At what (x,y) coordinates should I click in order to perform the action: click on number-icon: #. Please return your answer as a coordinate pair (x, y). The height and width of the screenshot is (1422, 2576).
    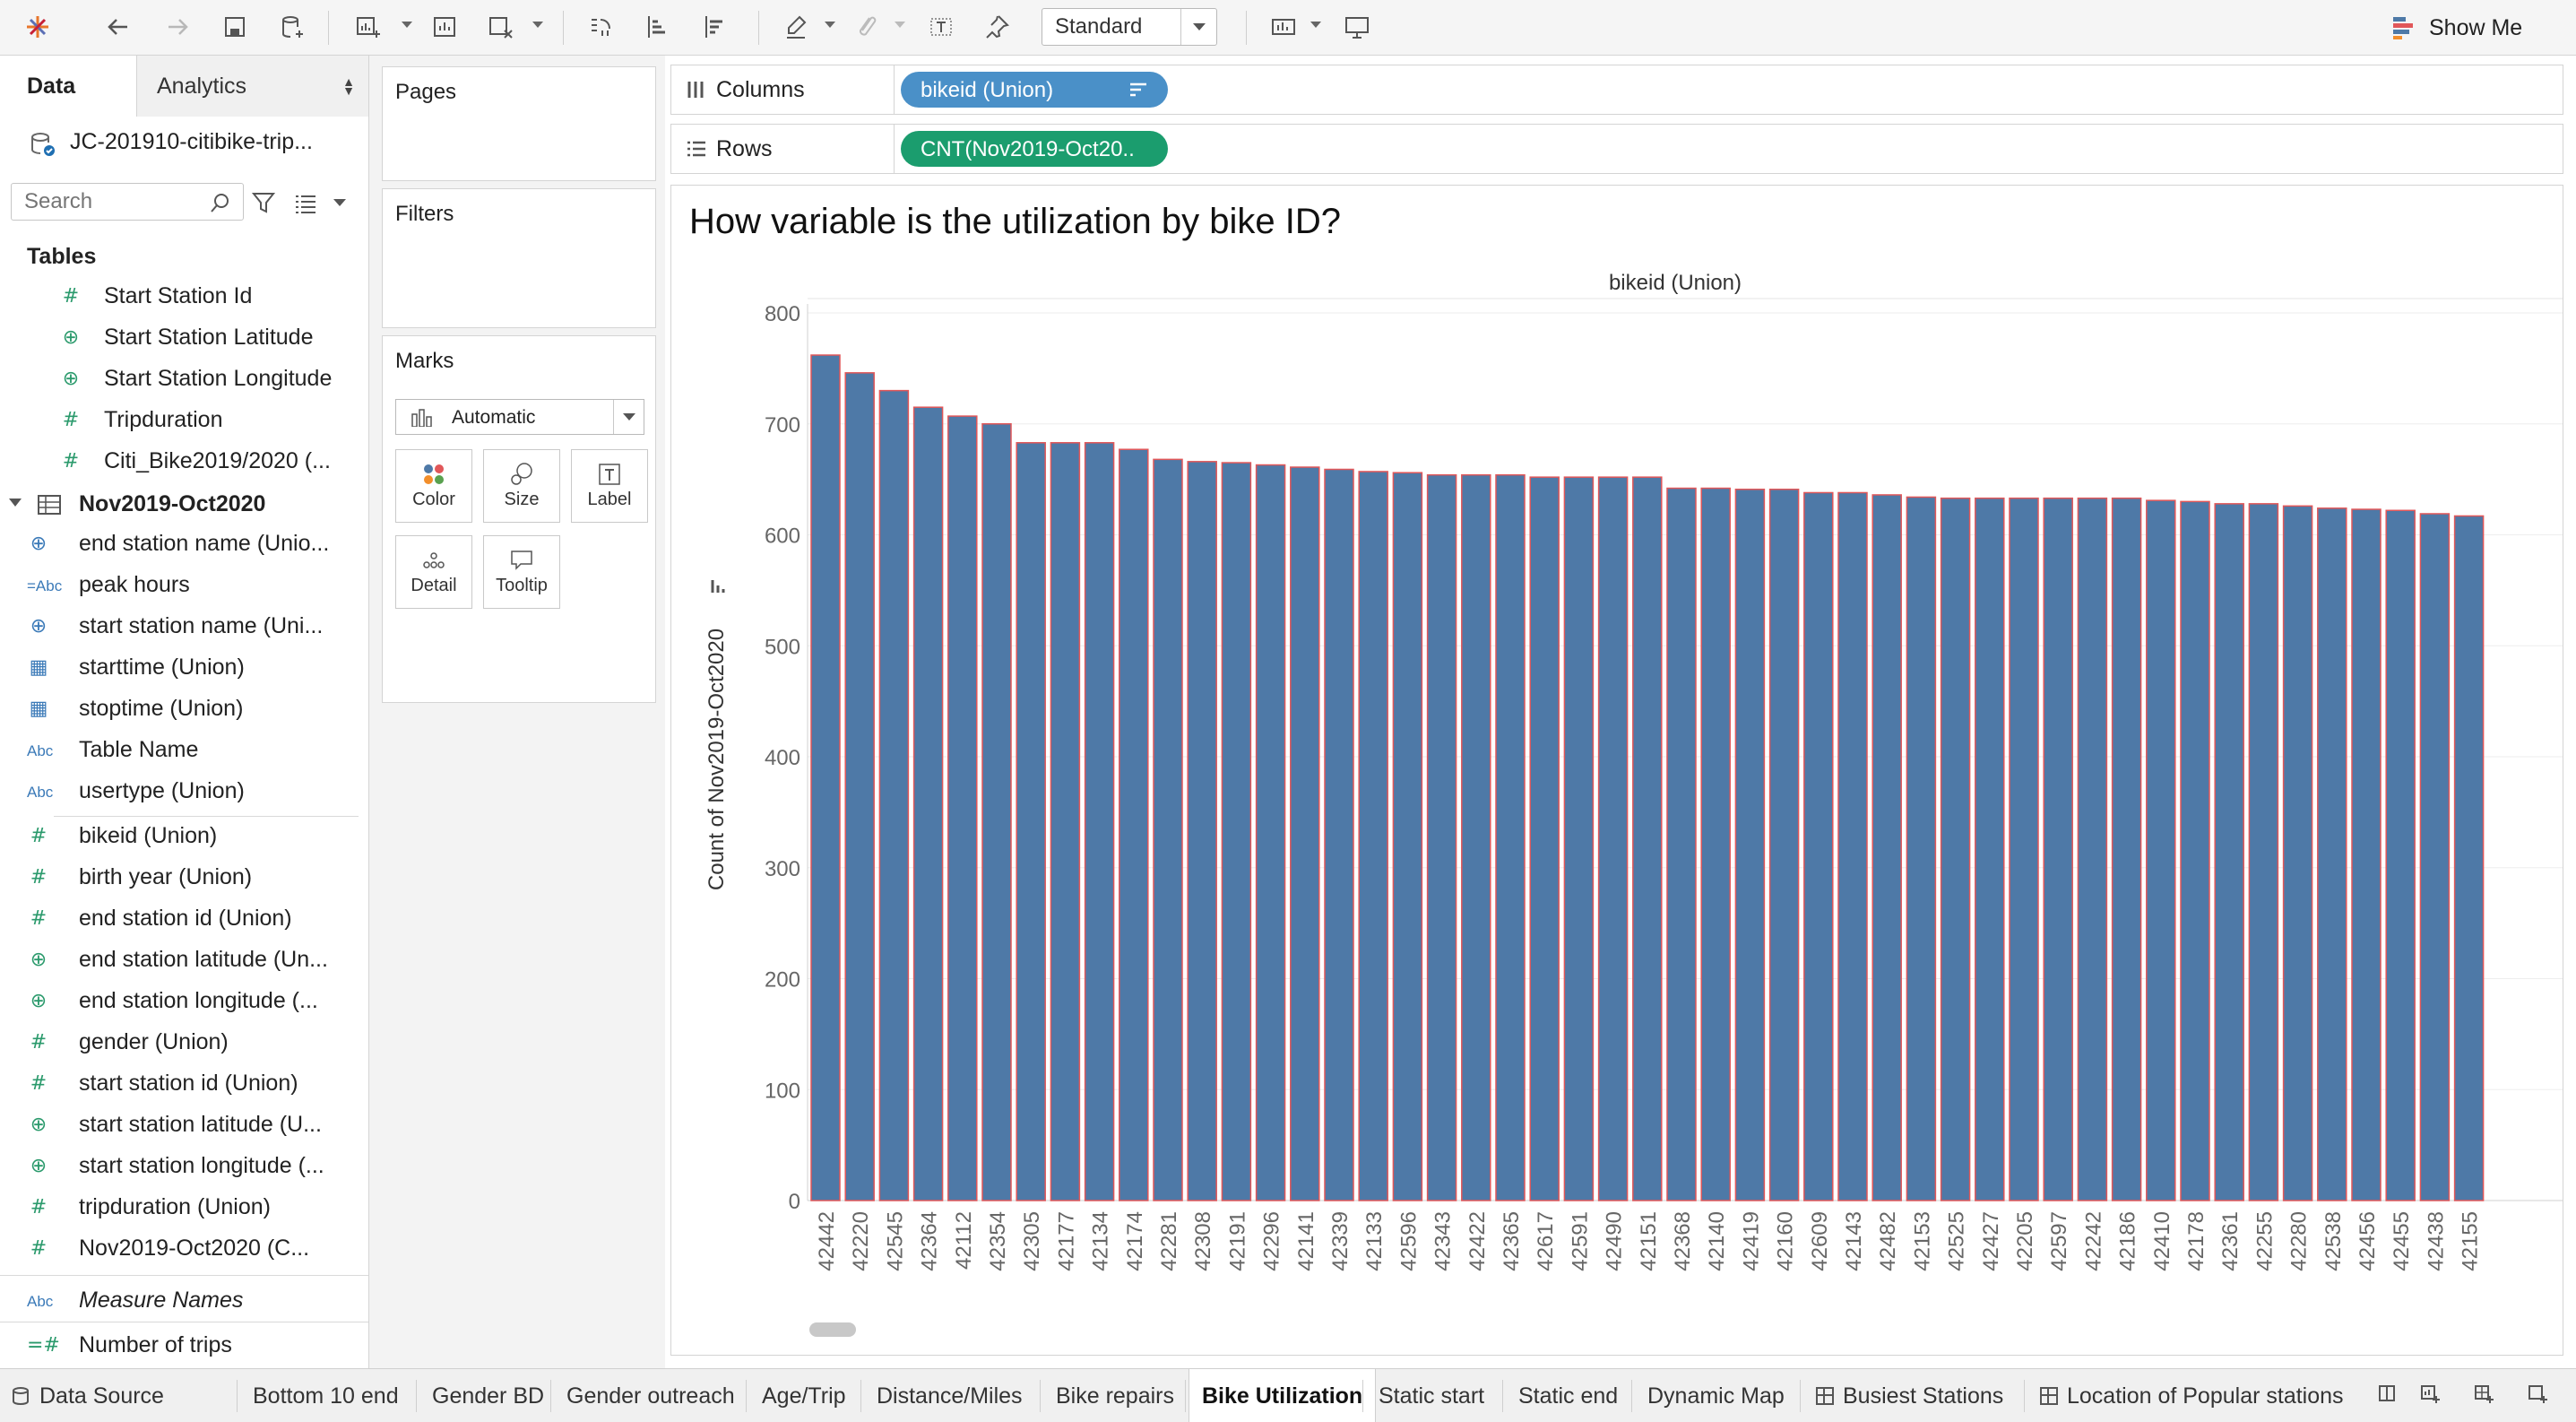
    Looking at the image, I should click on (71, 420).